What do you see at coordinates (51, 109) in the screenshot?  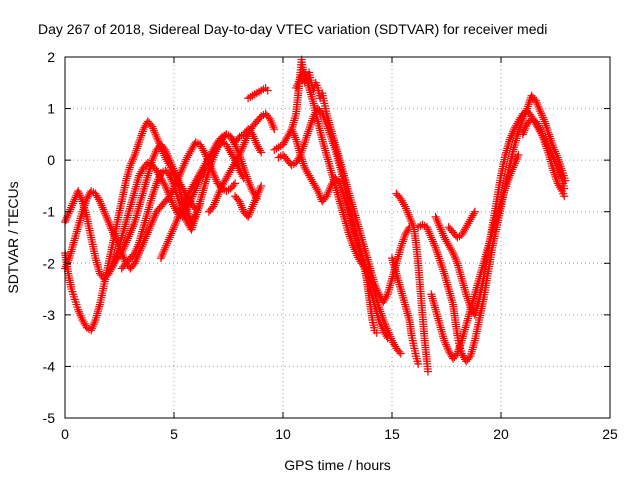 I see `y-tick-label: 1` at bounding box center [51, 109].